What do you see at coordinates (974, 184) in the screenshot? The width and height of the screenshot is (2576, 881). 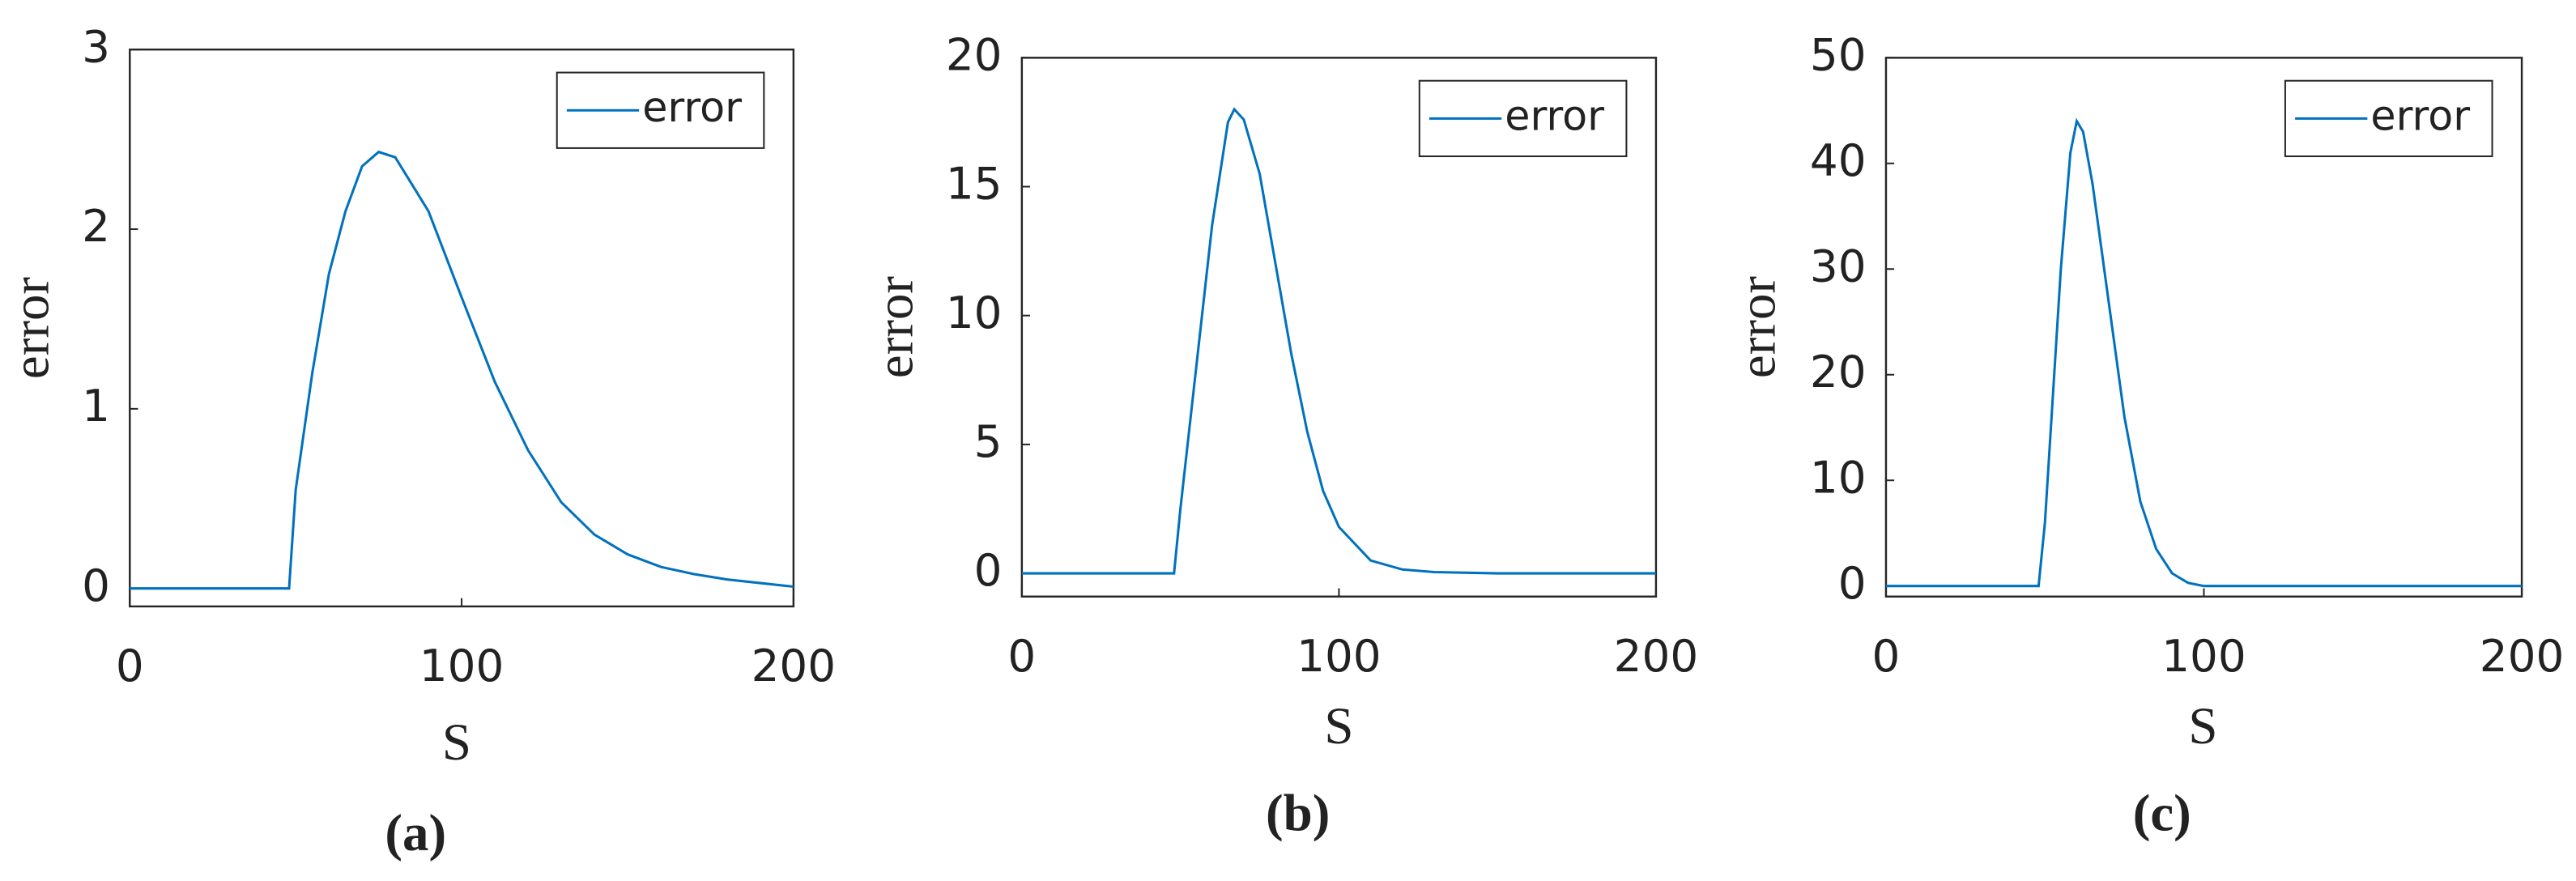 I see `y-tick-label: 15` at bounding box center [974, 184].